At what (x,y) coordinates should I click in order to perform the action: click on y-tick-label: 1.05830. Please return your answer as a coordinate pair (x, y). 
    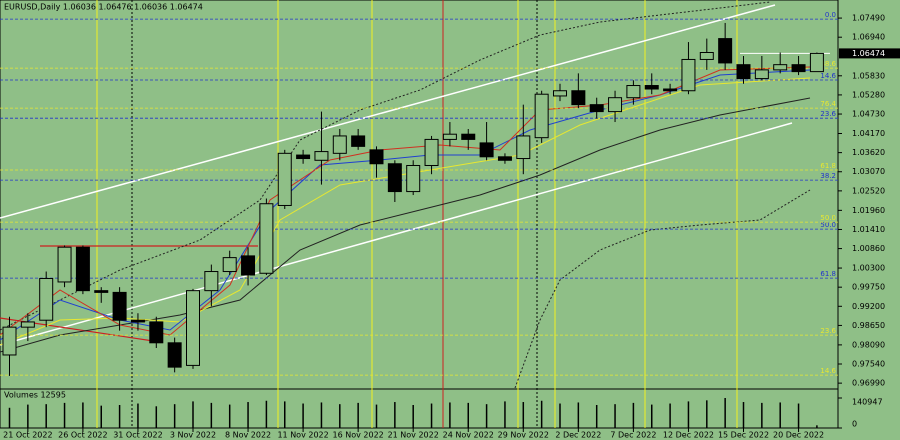
    Looking at the image, I should click on (868, 75).